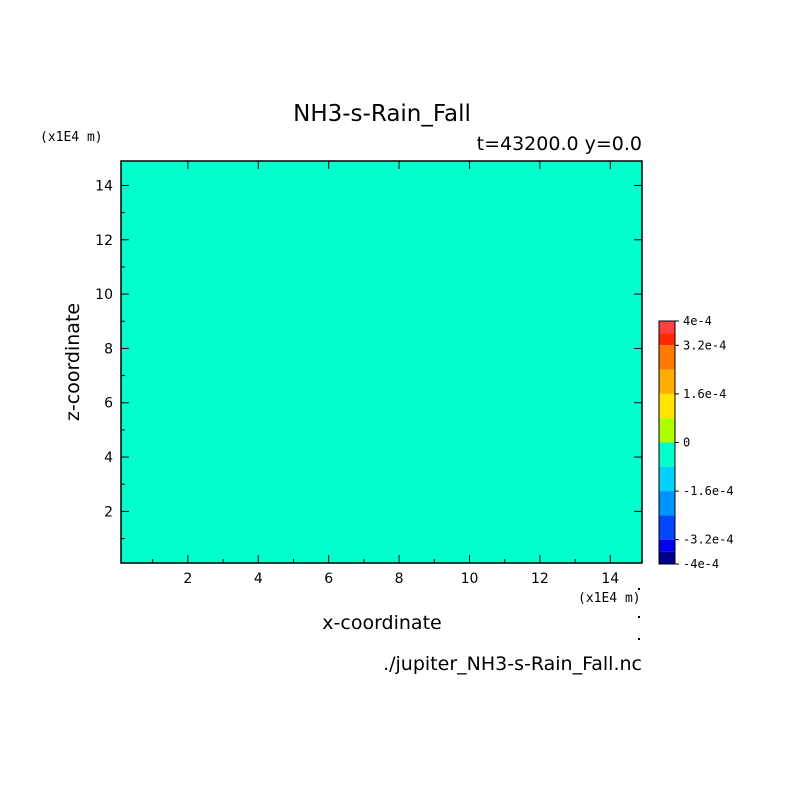 The height and width of the screenshot is (804, 804). What do you see at coordinates (696, 442) in the screenshot?
I see `colorbar: 4e-4 3.2e-4 1.6e-4 0 -1.6e-4 -3.2e-4 -4e-4` at bounding box center [696, 442].